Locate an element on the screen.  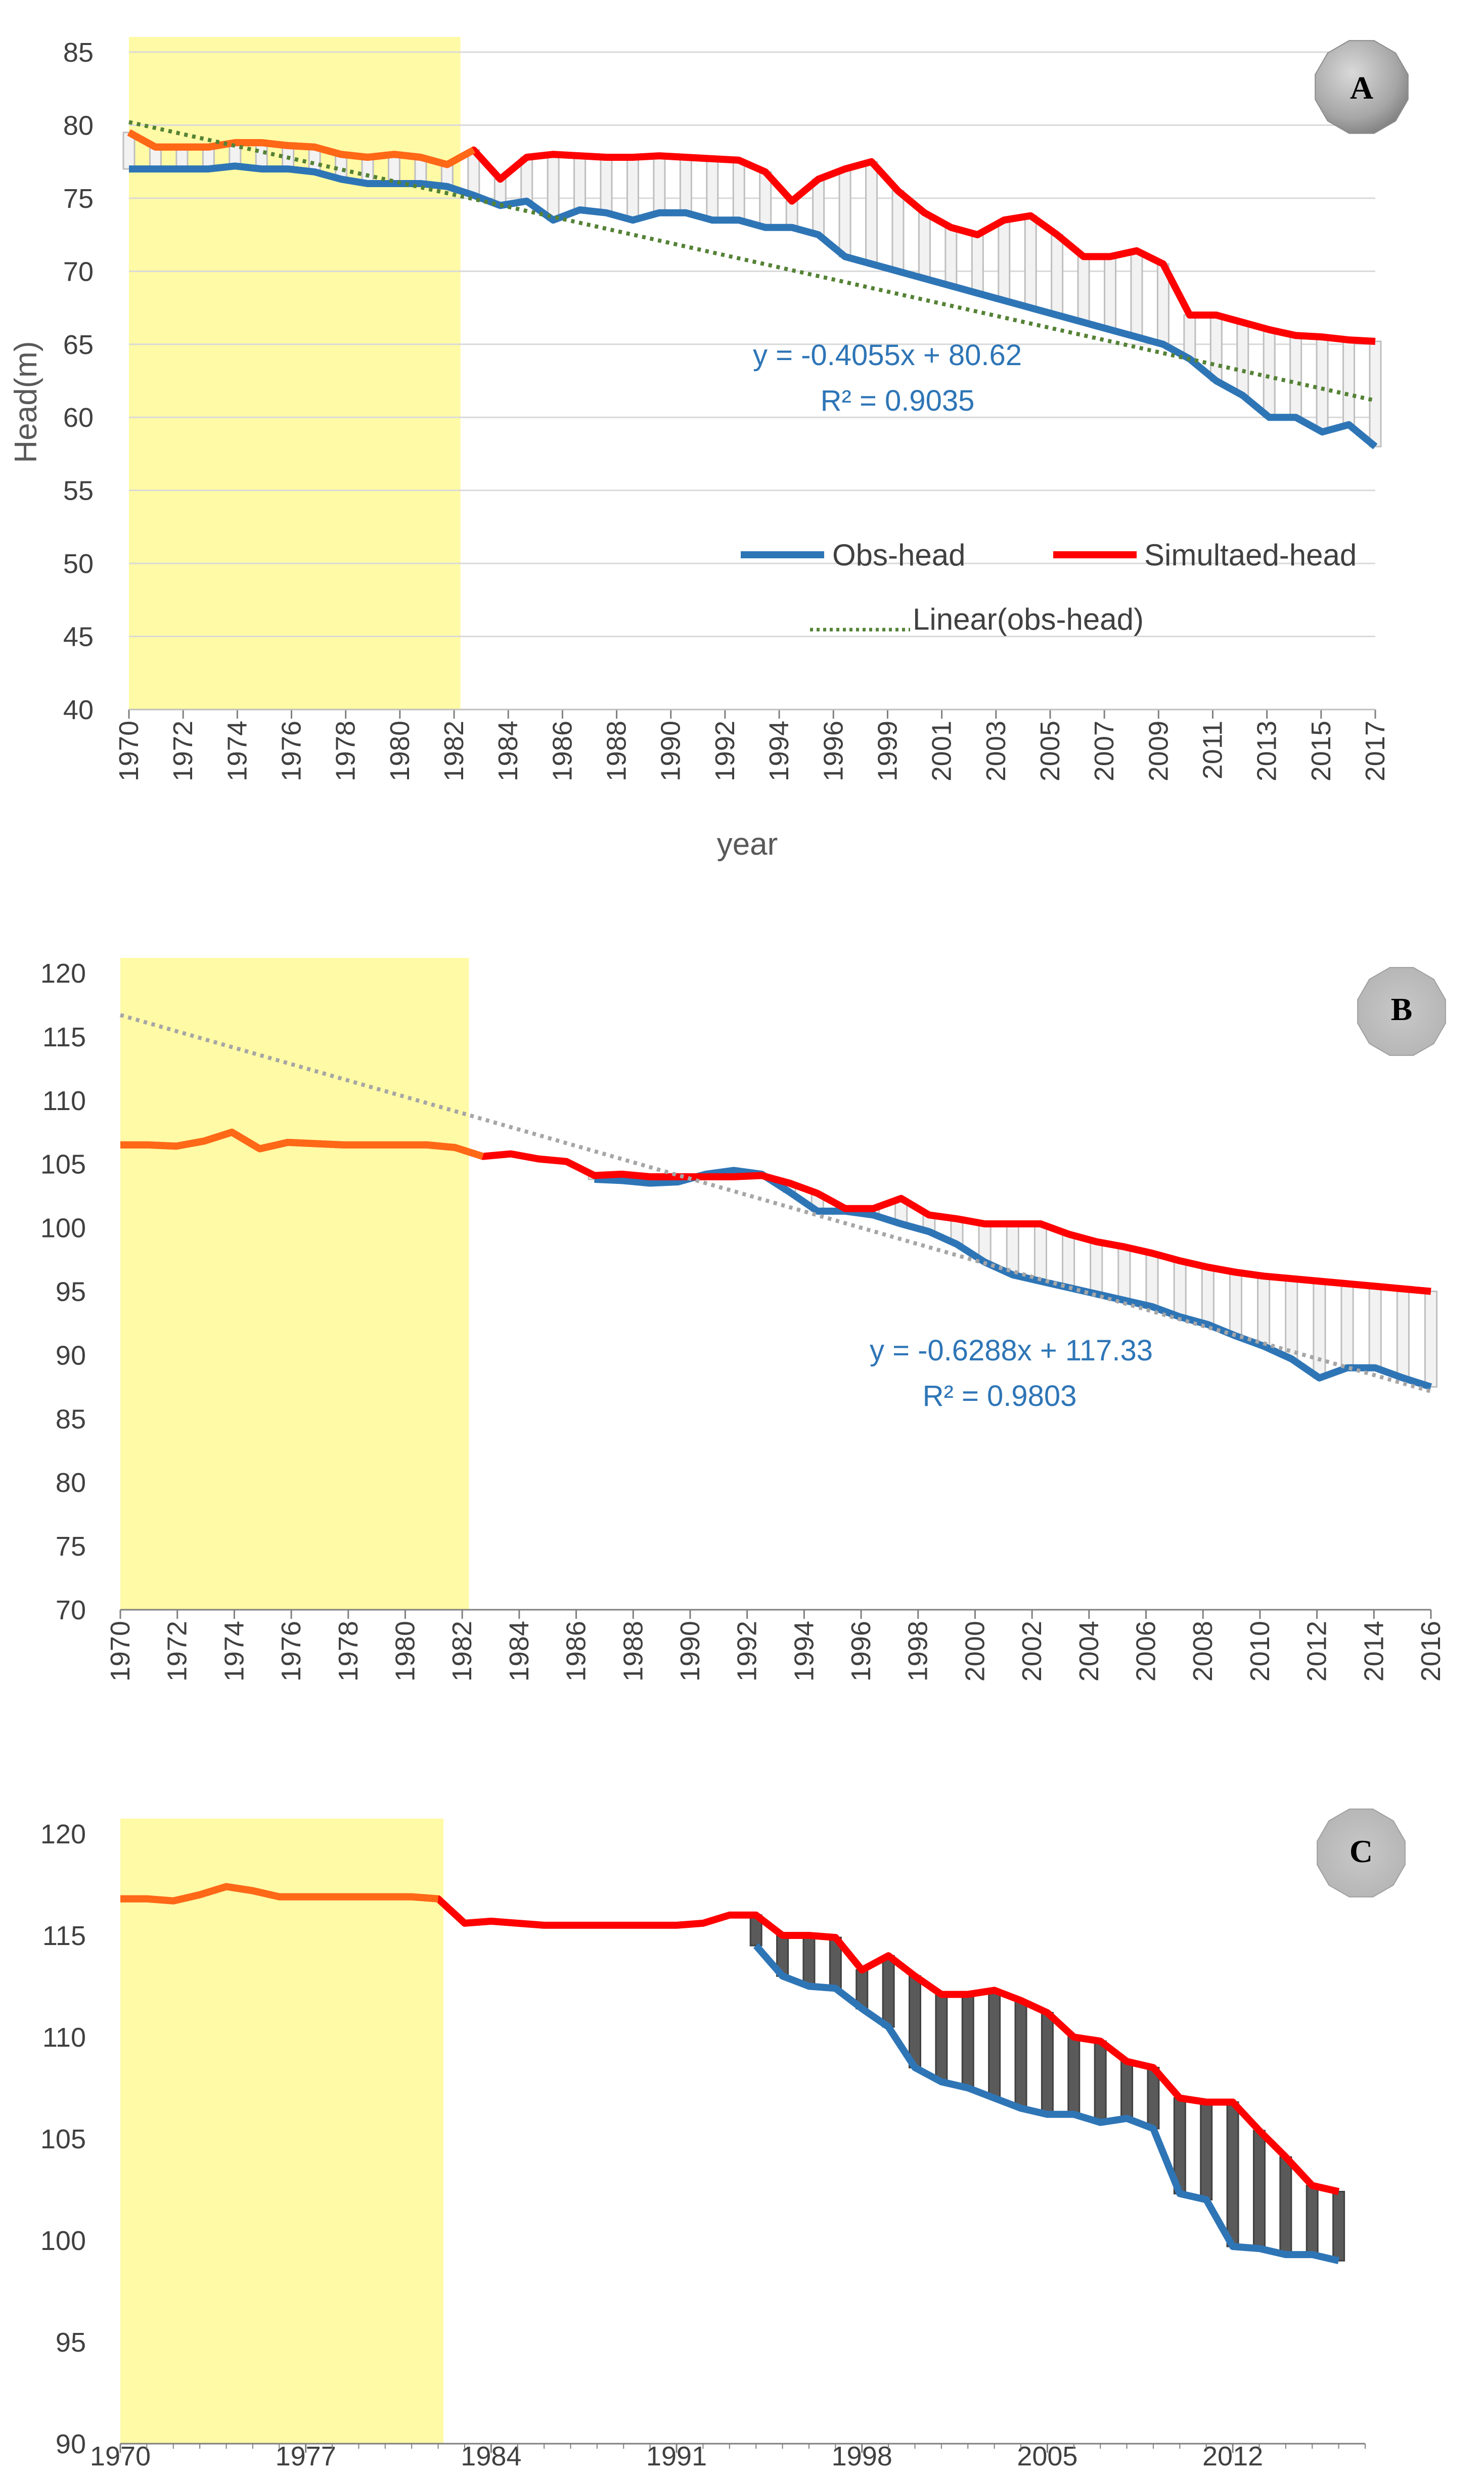
x-tick-label: 2014 is located at coordinates (1374, 1651).